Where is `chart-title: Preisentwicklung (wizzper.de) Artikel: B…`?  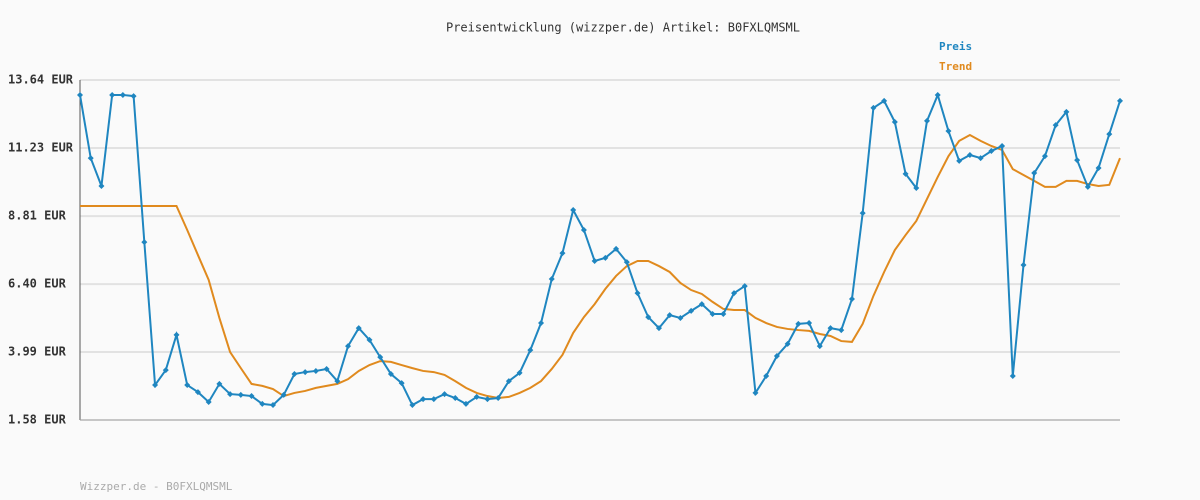 chart-title: Preisentwicklung (wizzper.de) Artikel: B… is located at coordinates (623, 28).